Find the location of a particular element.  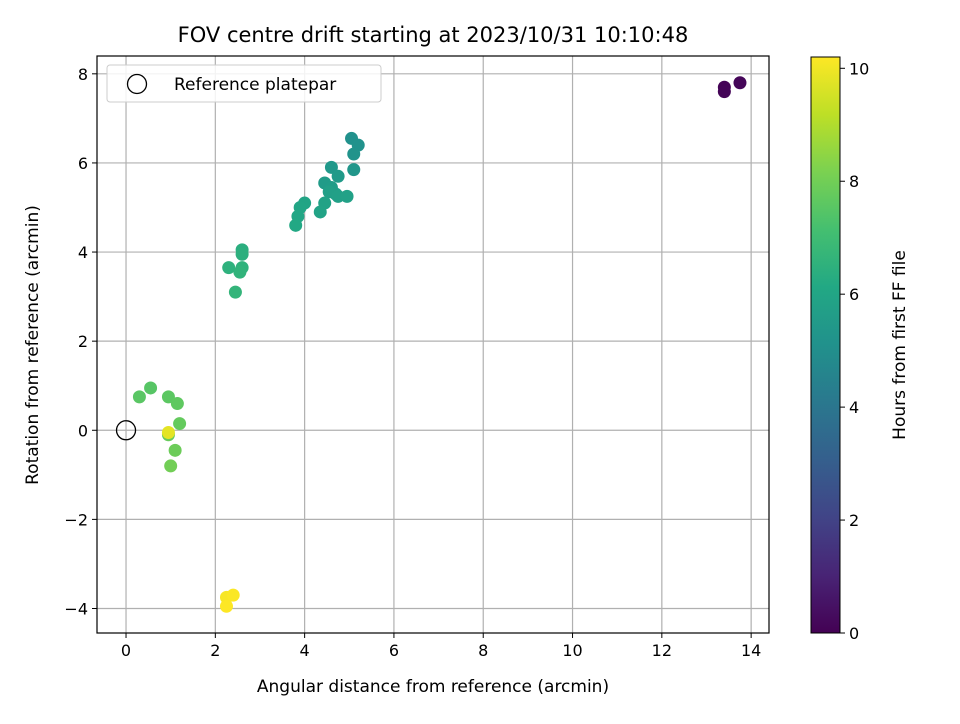

x-tick-label: 4 is located at coordinates (305, 650).